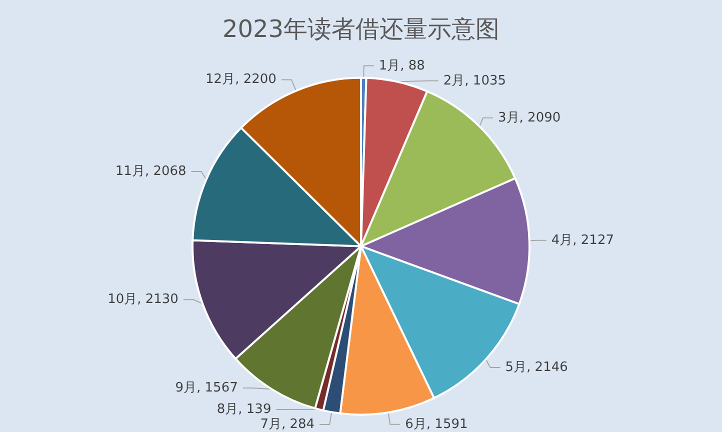  Describe the element at coordinates (217, 388) in the screenshot. I see `data-label: , 1567` at that location.